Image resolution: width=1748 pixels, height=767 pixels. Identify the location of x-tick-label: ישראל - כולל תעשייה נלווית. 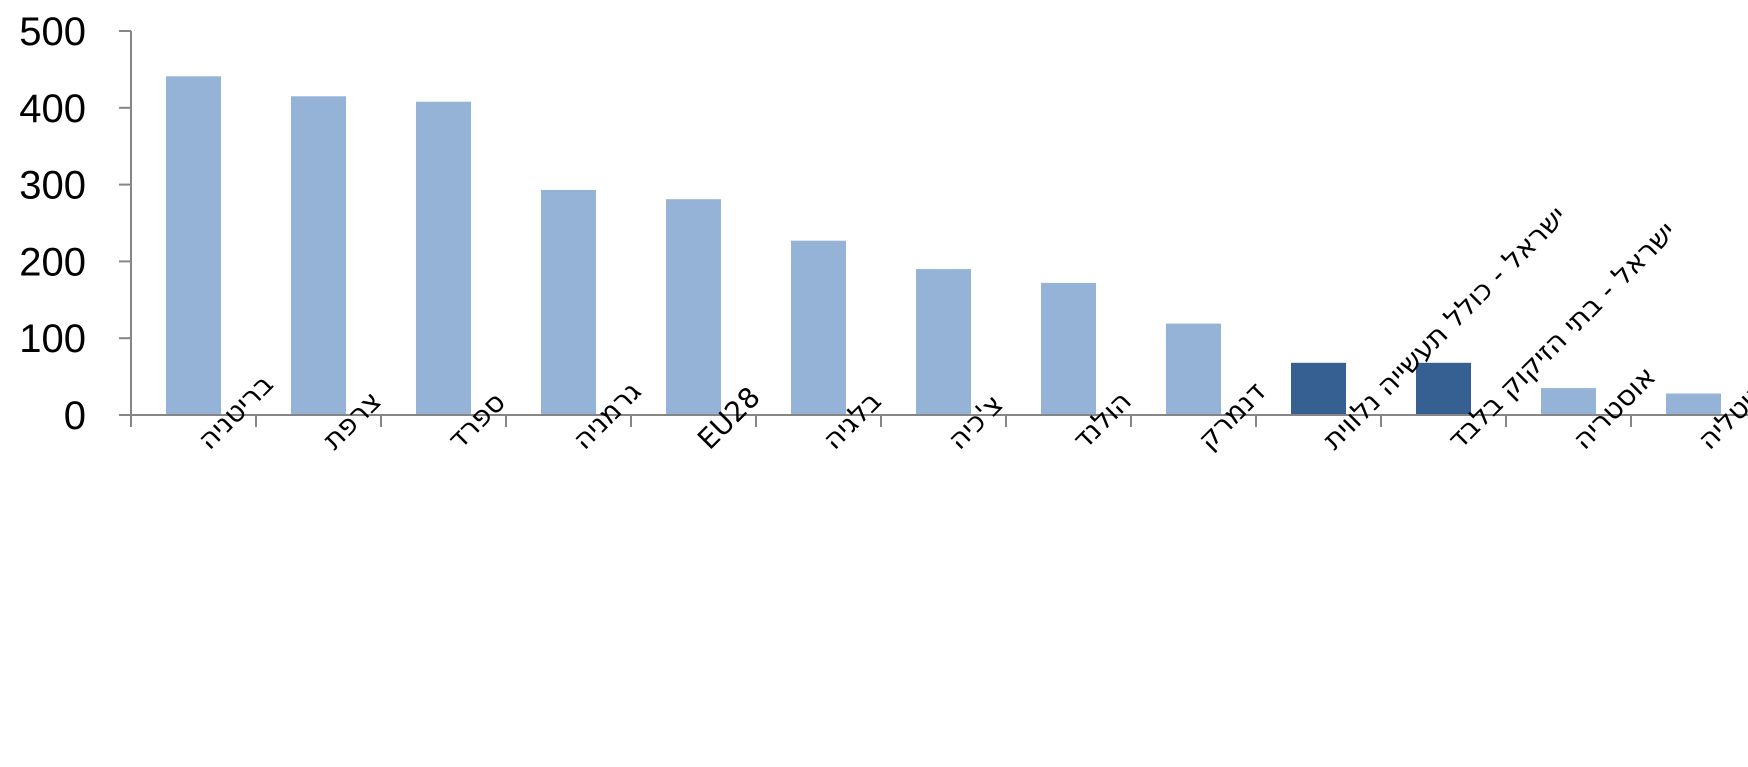
(1444, 327).